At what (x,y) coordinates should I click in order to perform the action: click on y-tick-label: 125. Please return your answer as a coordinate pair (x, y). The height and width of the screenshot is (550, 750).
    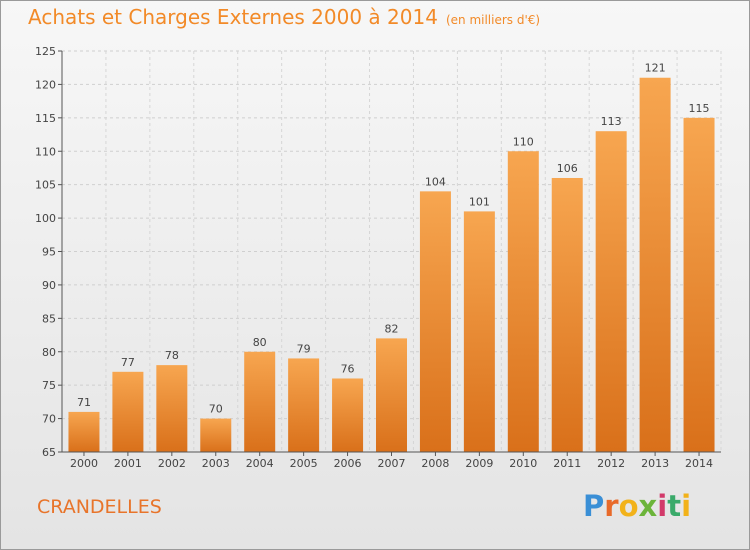
    Looking at the image, I should click on (45, 51).